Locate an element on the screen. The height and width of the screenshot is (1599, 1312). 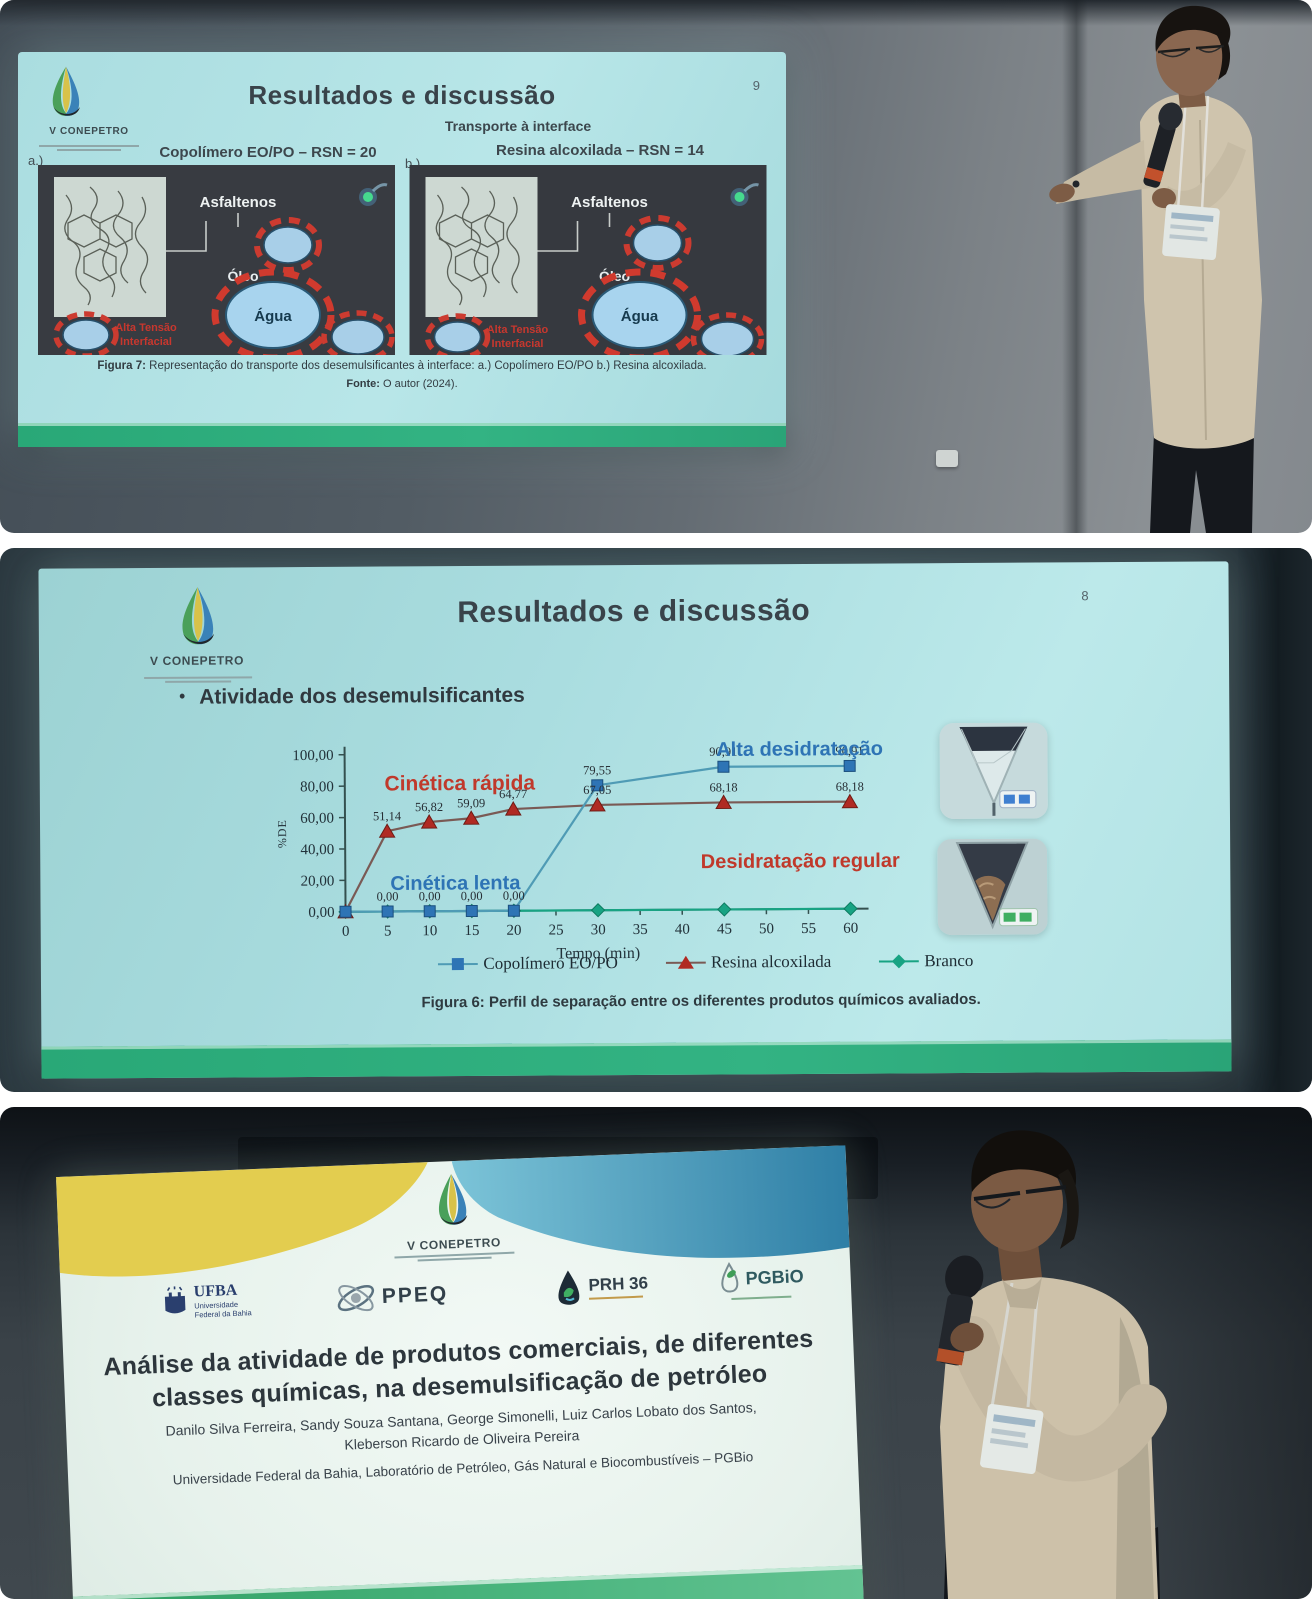
figure-source-label: Fonte: is located at coordinates (363, 384).